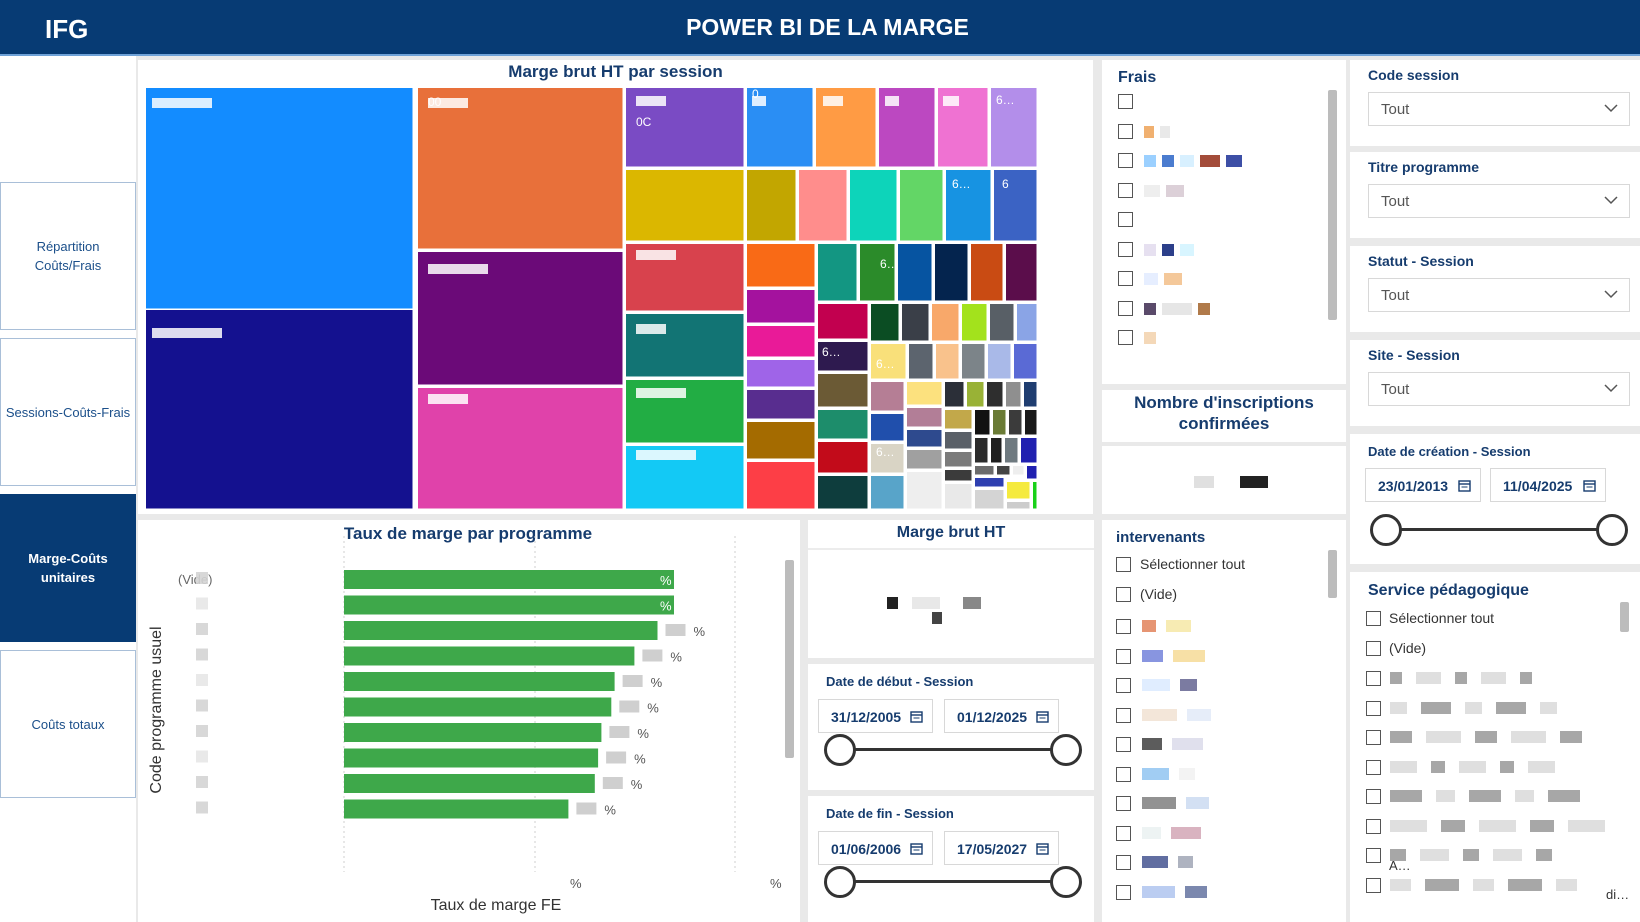 The width and height of the screenshot is (1640, 922). What do you see at coordinates (1332, 574) in the screenshot?
I see `intervenants-scrollbar` at bounding box center [1332, 574].